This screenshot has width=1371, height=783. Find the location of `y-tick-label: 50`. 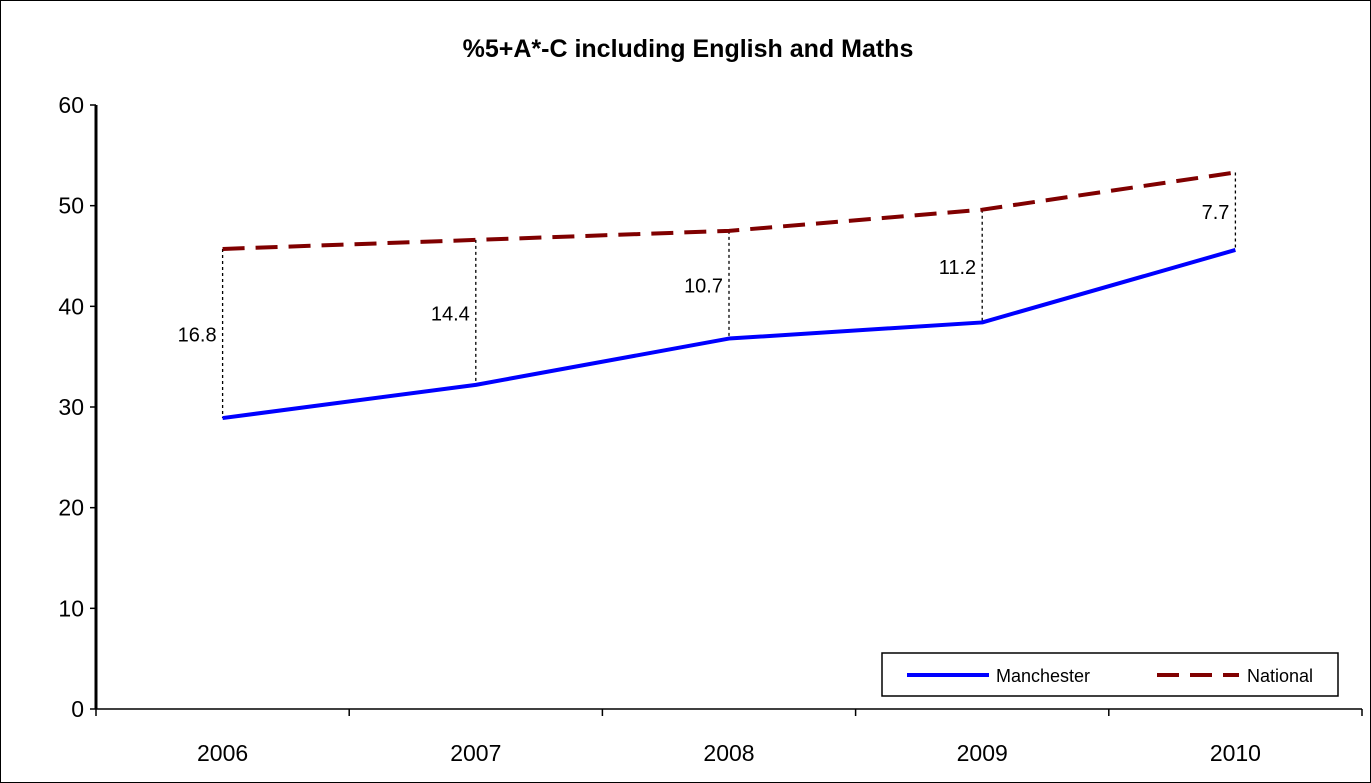

y-tick-label: 50 is located at coordinates (71, 206).